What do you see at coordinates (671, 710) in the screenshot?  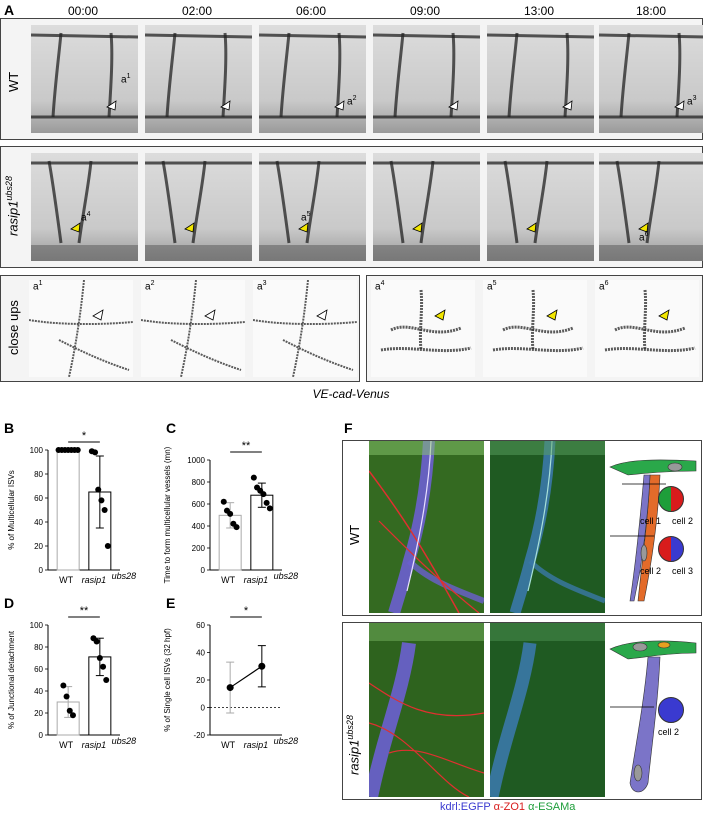 I see `f-mutant-cell-circle` at bounding box center [671, 710].